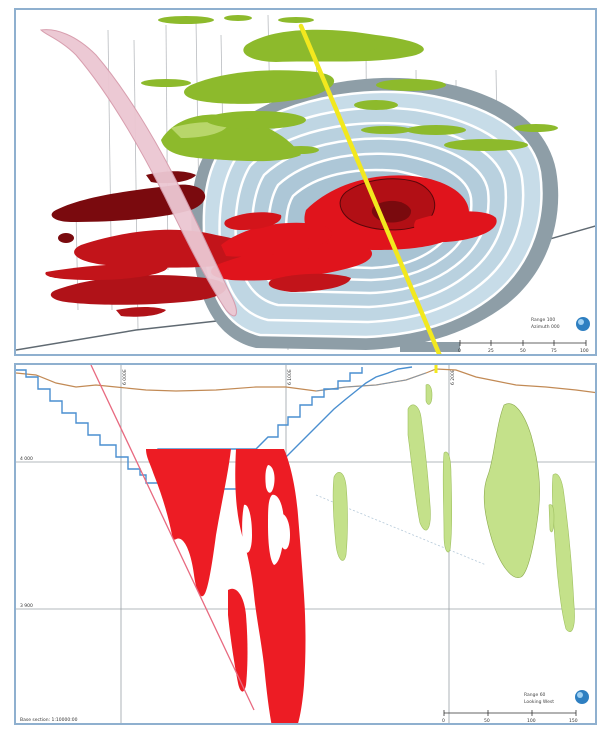 Image resolution: width=607 pixels, height=729 pixels. What do you see at coordinates (189, 425) in the screenshot?
I see `pit-outline` at bounding box center [189, 425].